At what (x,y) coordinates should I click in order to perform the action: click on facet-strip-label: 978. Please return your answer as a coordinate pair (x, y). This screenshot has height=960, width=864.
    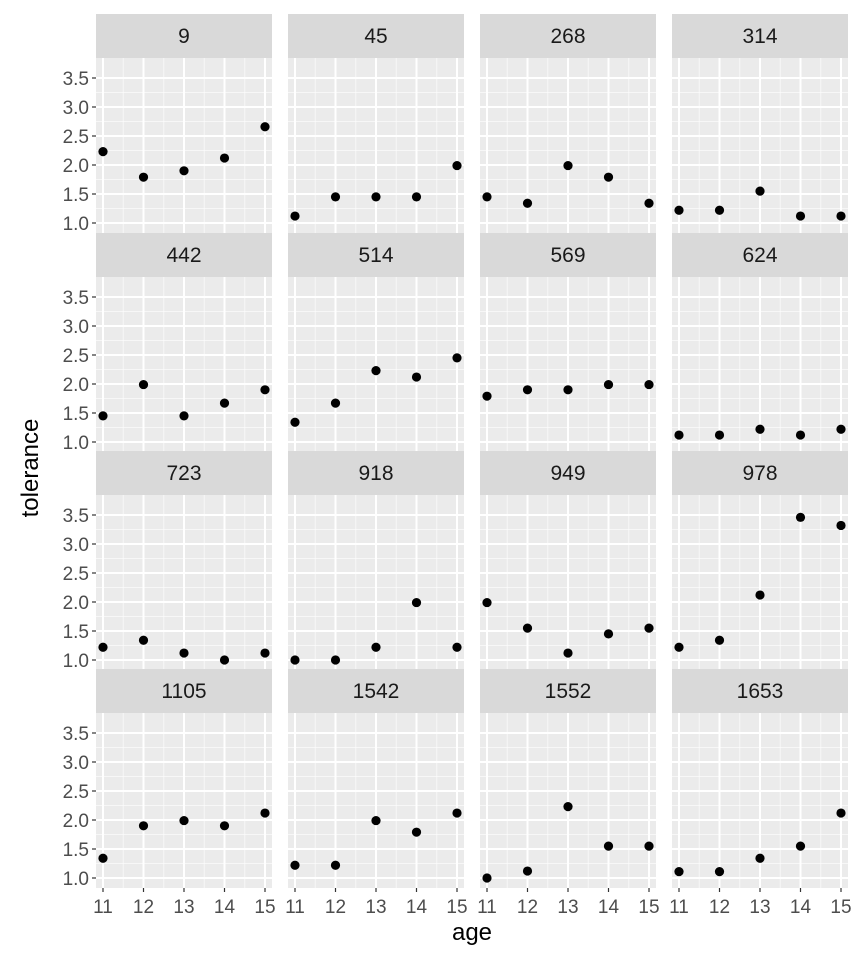
    Looking at the image, I should click on (759, 473).